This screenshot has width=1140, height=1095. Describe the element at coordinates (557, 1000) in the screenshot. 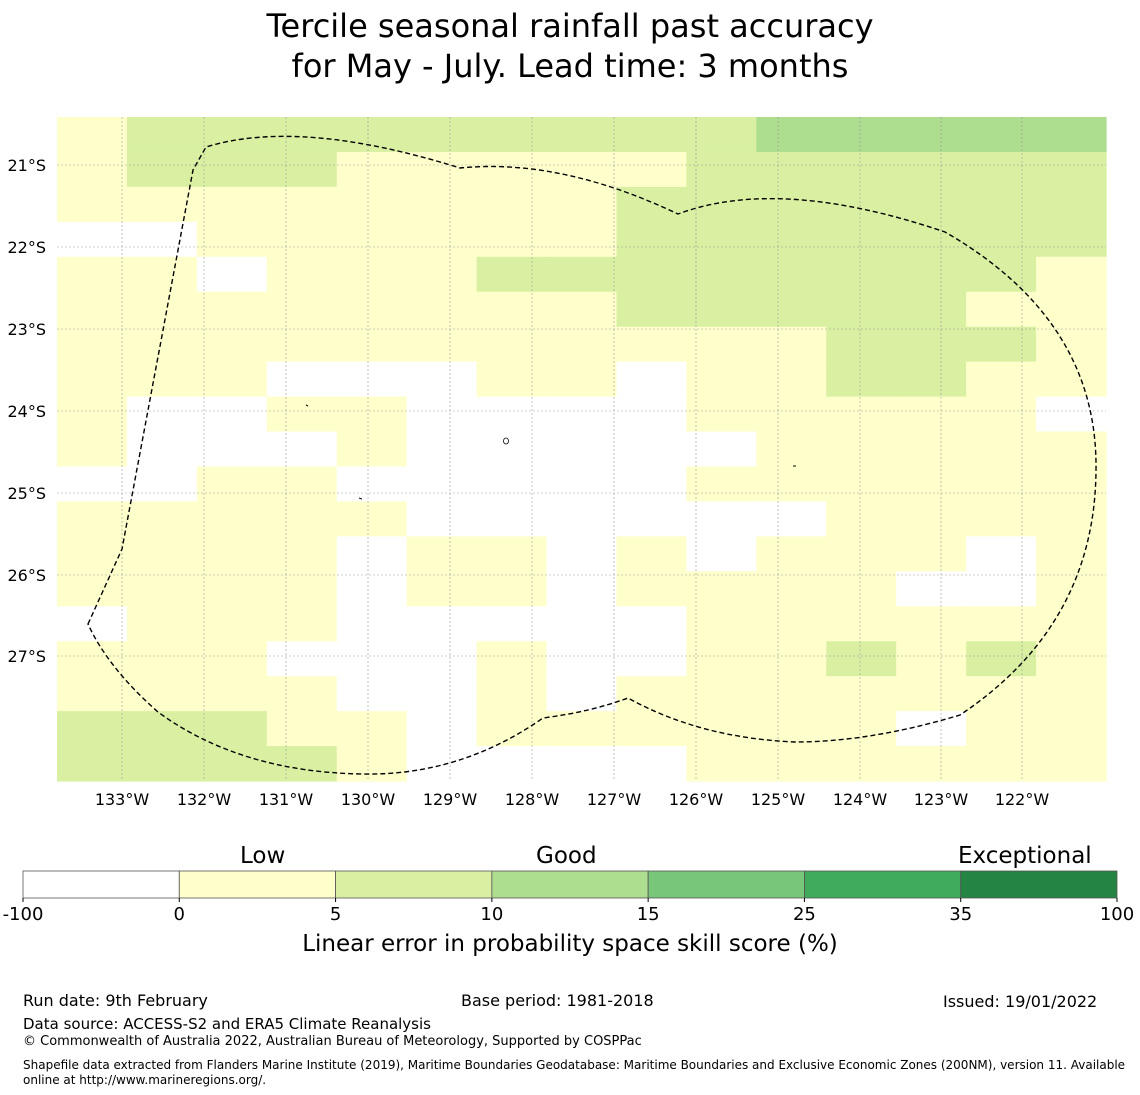

I see `base-period: Base period: 1981-2018` at that location.